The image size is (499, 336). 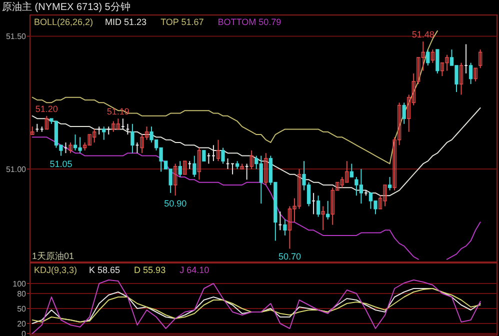 What do you see at coordinates (150, 270) in the screenshot?
I see `text: D 55.93` at bounding box center [150, 270].